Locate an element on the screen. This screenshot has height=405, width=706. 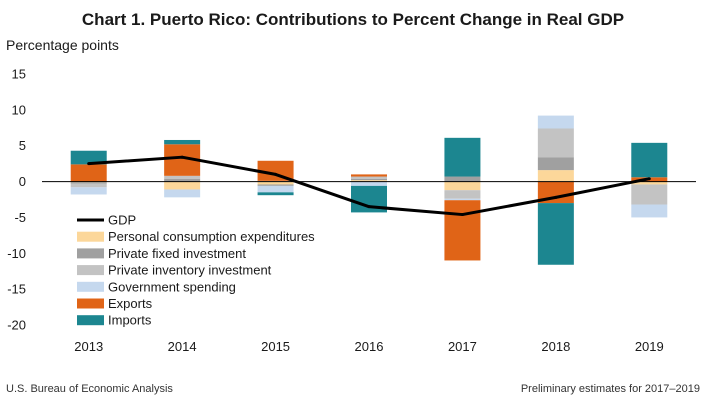
x-tick-label: 2018 is located at coordinates (555, 346).